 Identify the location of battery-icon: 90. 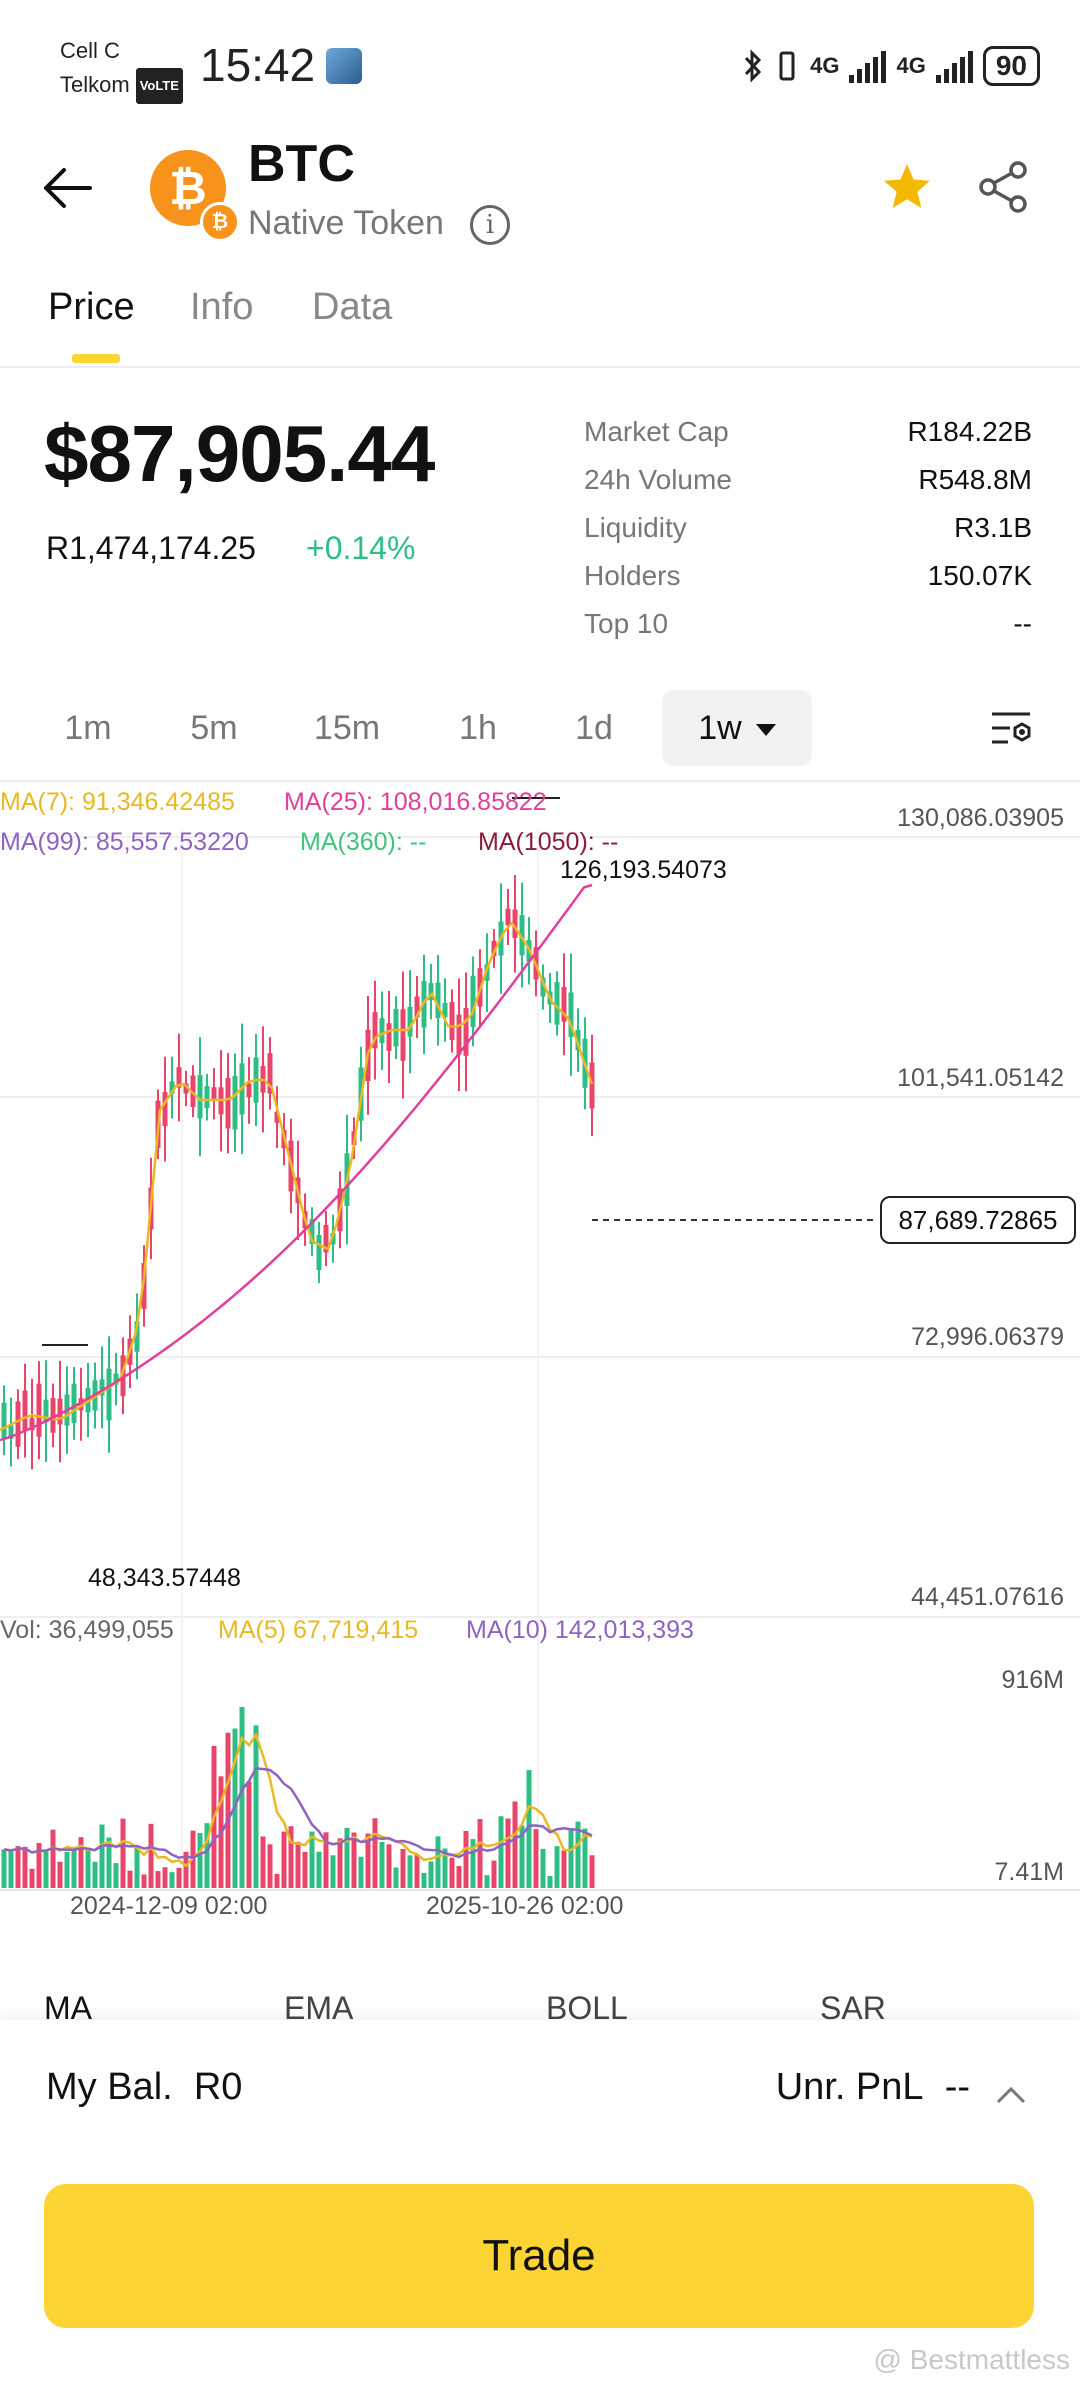
(1011, 66).